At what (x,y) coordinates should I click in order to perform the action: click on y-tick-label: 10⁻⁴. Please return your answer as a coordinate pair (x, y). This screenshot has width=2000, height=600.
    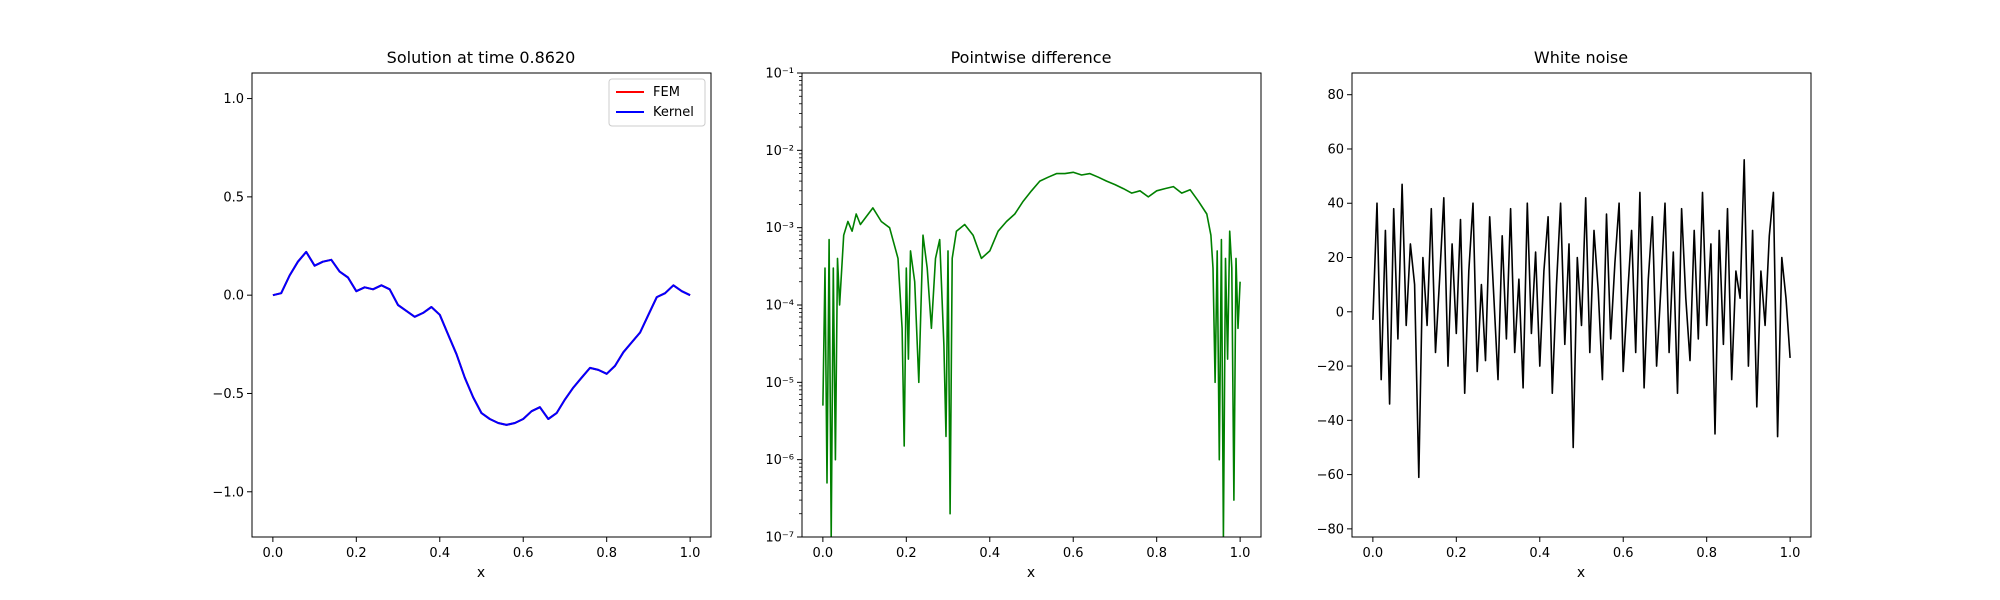
    Looking at the image, I should click on (779, 306).